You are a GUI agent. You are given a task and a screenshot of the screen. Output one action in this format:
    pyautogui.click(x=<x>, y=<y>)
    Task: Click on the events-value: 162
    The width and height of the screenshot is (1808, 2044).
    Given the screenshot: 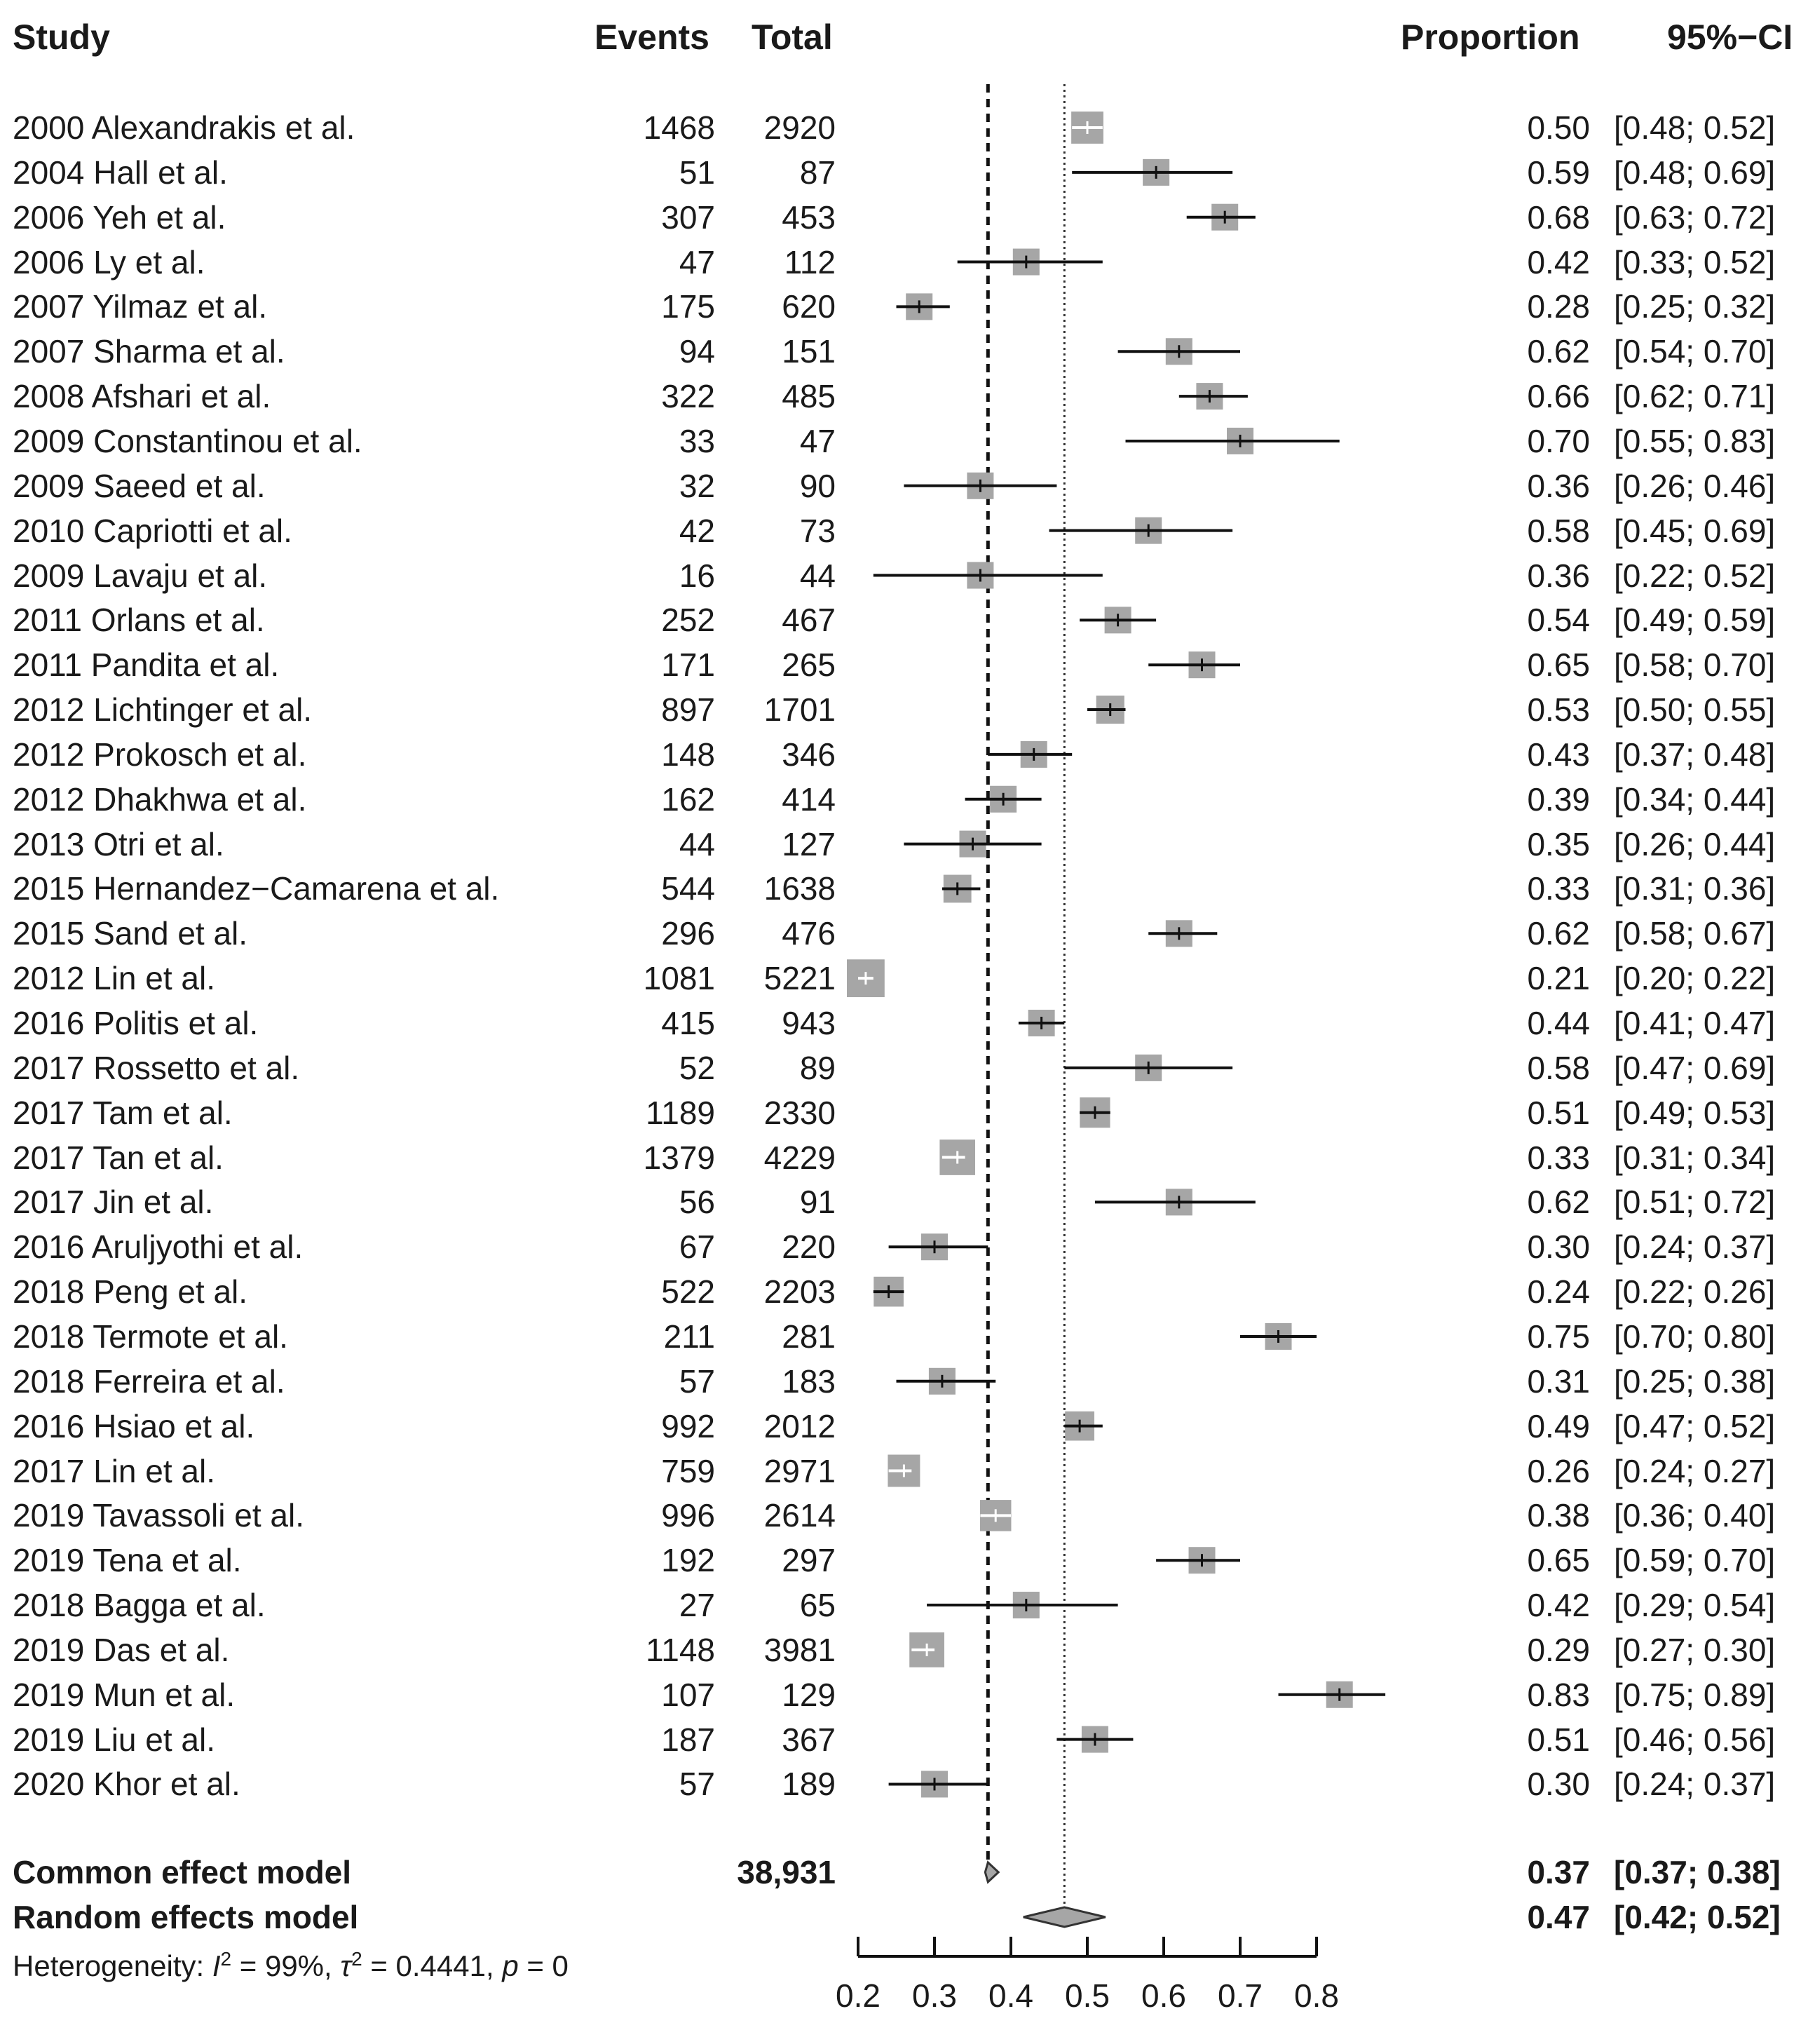 What is the action you would take?
    pyautogui.click(x=688, y=799)
    